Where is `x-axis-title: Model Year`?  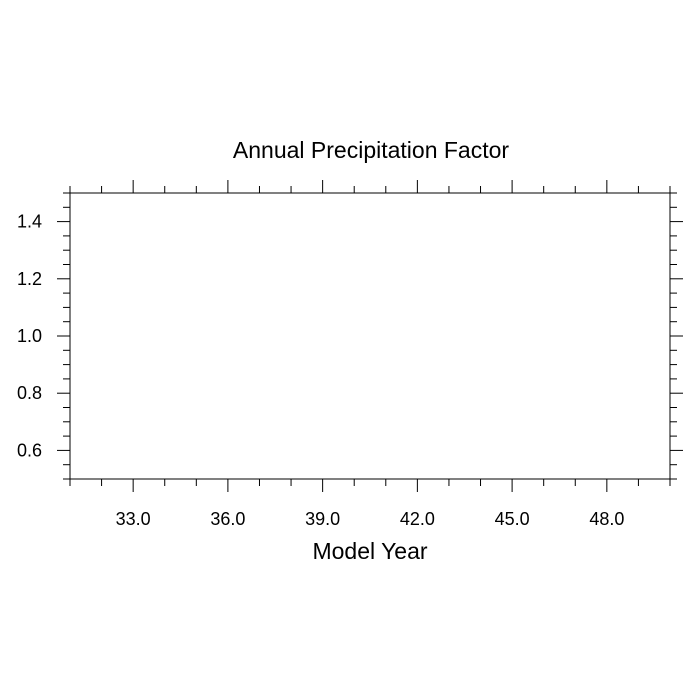 x-axis-title: Model Year is located at coordinates (369, 551).